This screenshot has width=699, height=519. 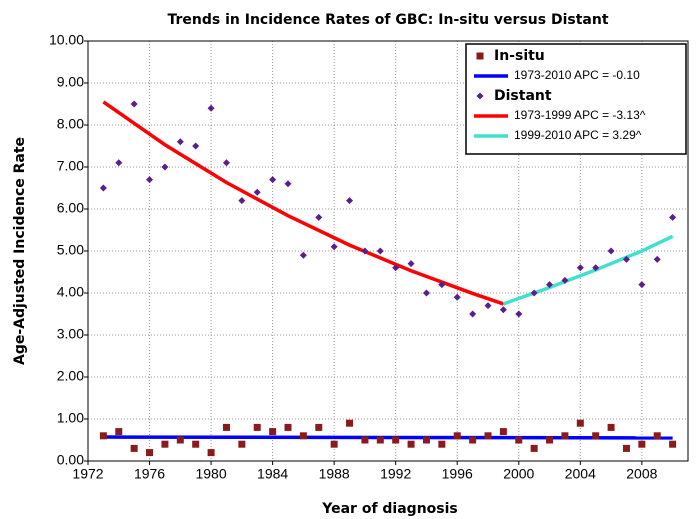 What do you see at coordinates (480, 56) in the screenshot?
I see `legend-swatch` at bounding box center [480, 56].